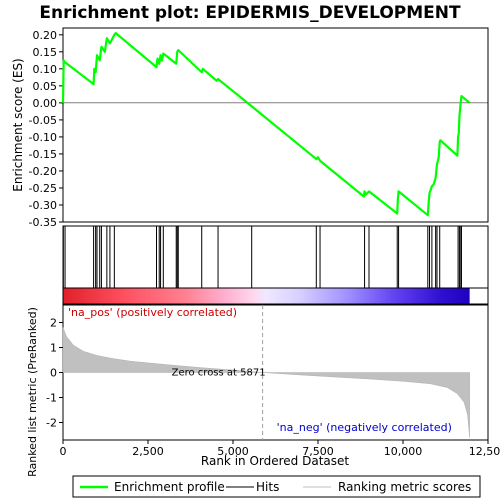  Describe the element at coordinates (169, 487) in the screenshot. I see `legend-label: Enrichment profile` at that location.